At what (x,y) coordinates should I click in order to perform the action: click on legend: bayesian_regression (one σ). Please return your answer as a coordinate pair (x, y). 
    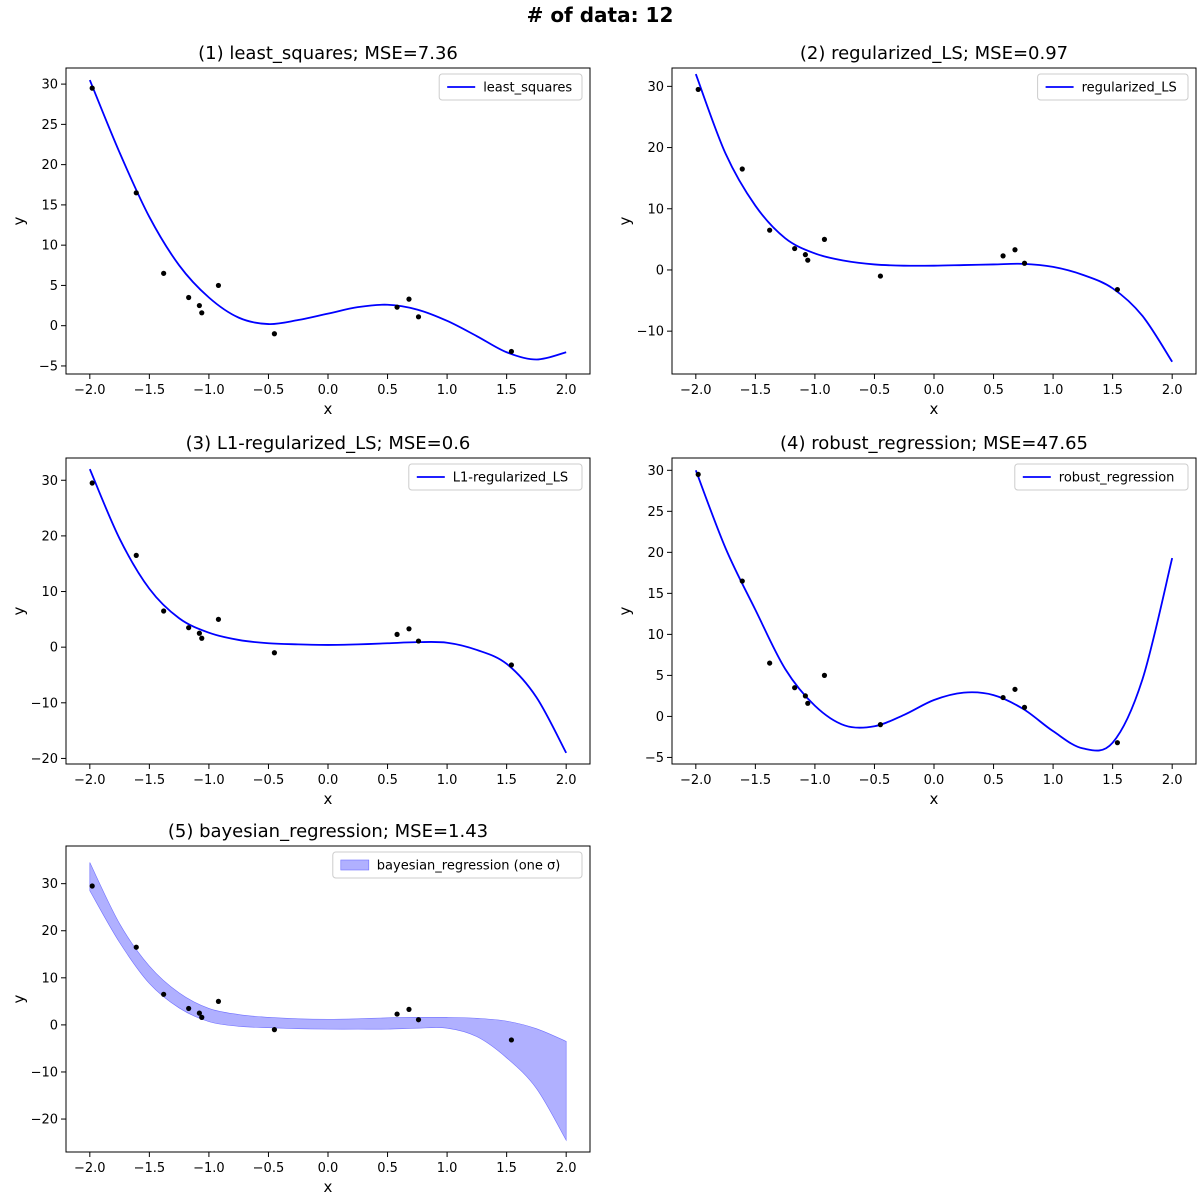
    Looking at the image, I should click on (457, 865).